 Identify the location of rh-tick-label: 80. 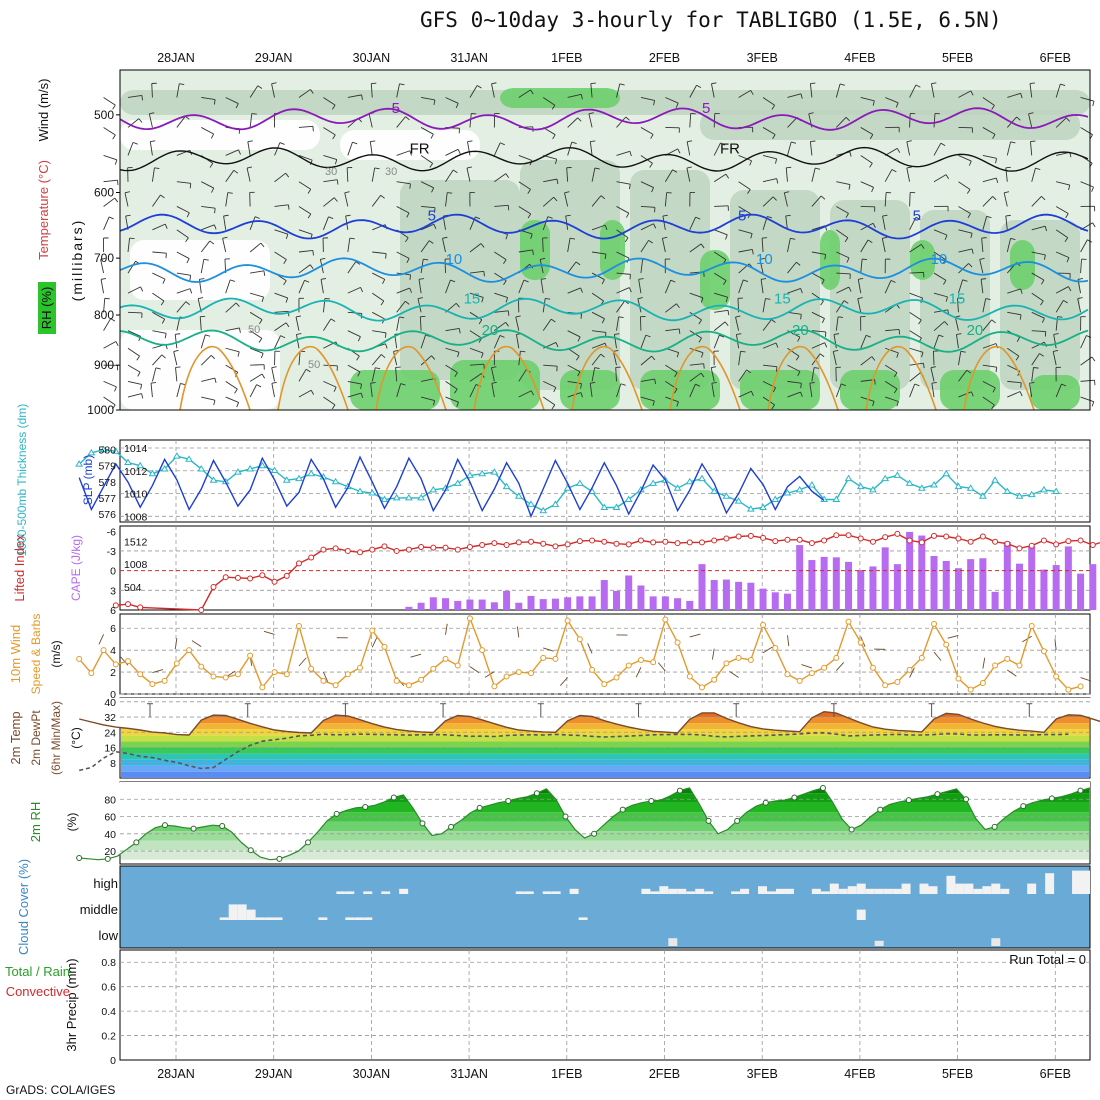
(110, 800).